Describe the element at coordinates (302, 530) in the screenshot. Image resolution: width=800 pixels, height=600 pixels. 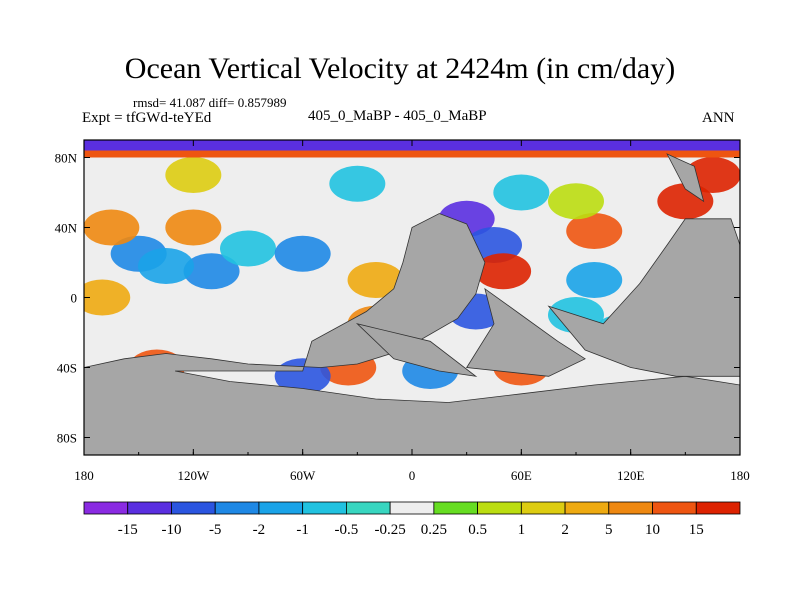
I see `colorbar-label: -1` at that location.